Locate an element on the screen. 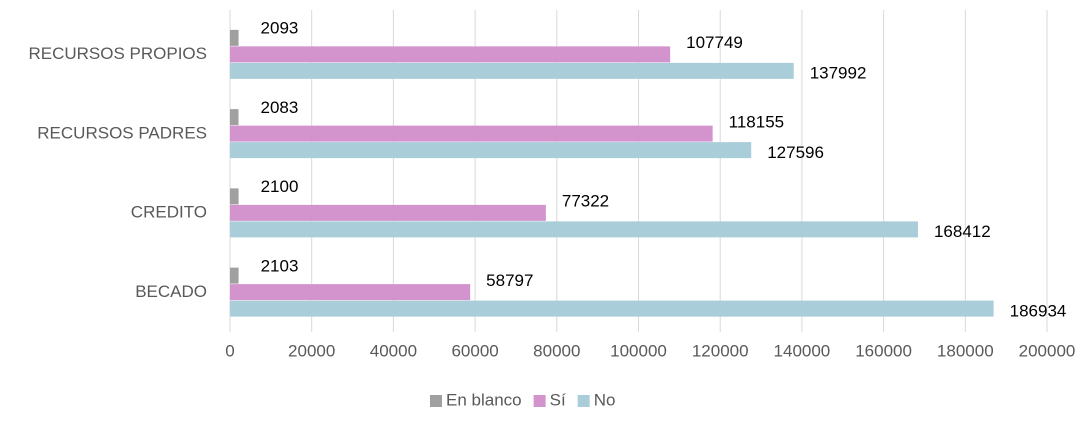  data-label: 2103 is located at coordinates (280, 265).